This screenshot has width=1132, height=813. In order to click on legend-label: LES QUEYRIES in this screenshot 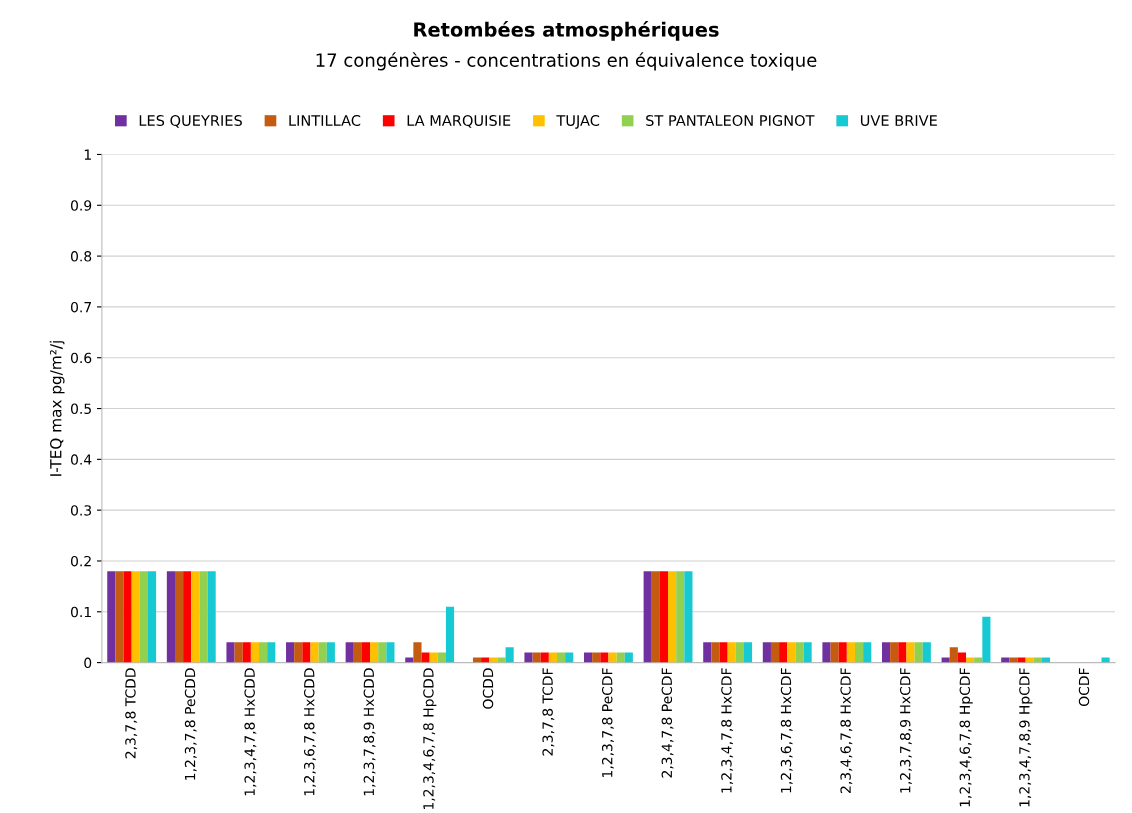, I will do `click(190, 121)`.